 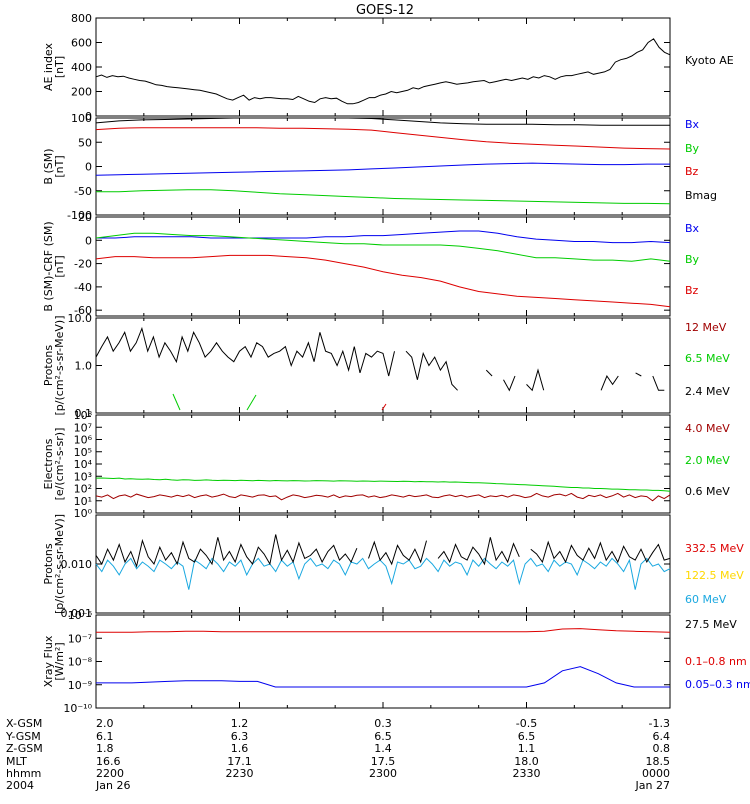 What do you see at coordinates (59, 661) in the screenshot?
I see `y-axis-label: [W/m²]` at bounding box center [59, 661].